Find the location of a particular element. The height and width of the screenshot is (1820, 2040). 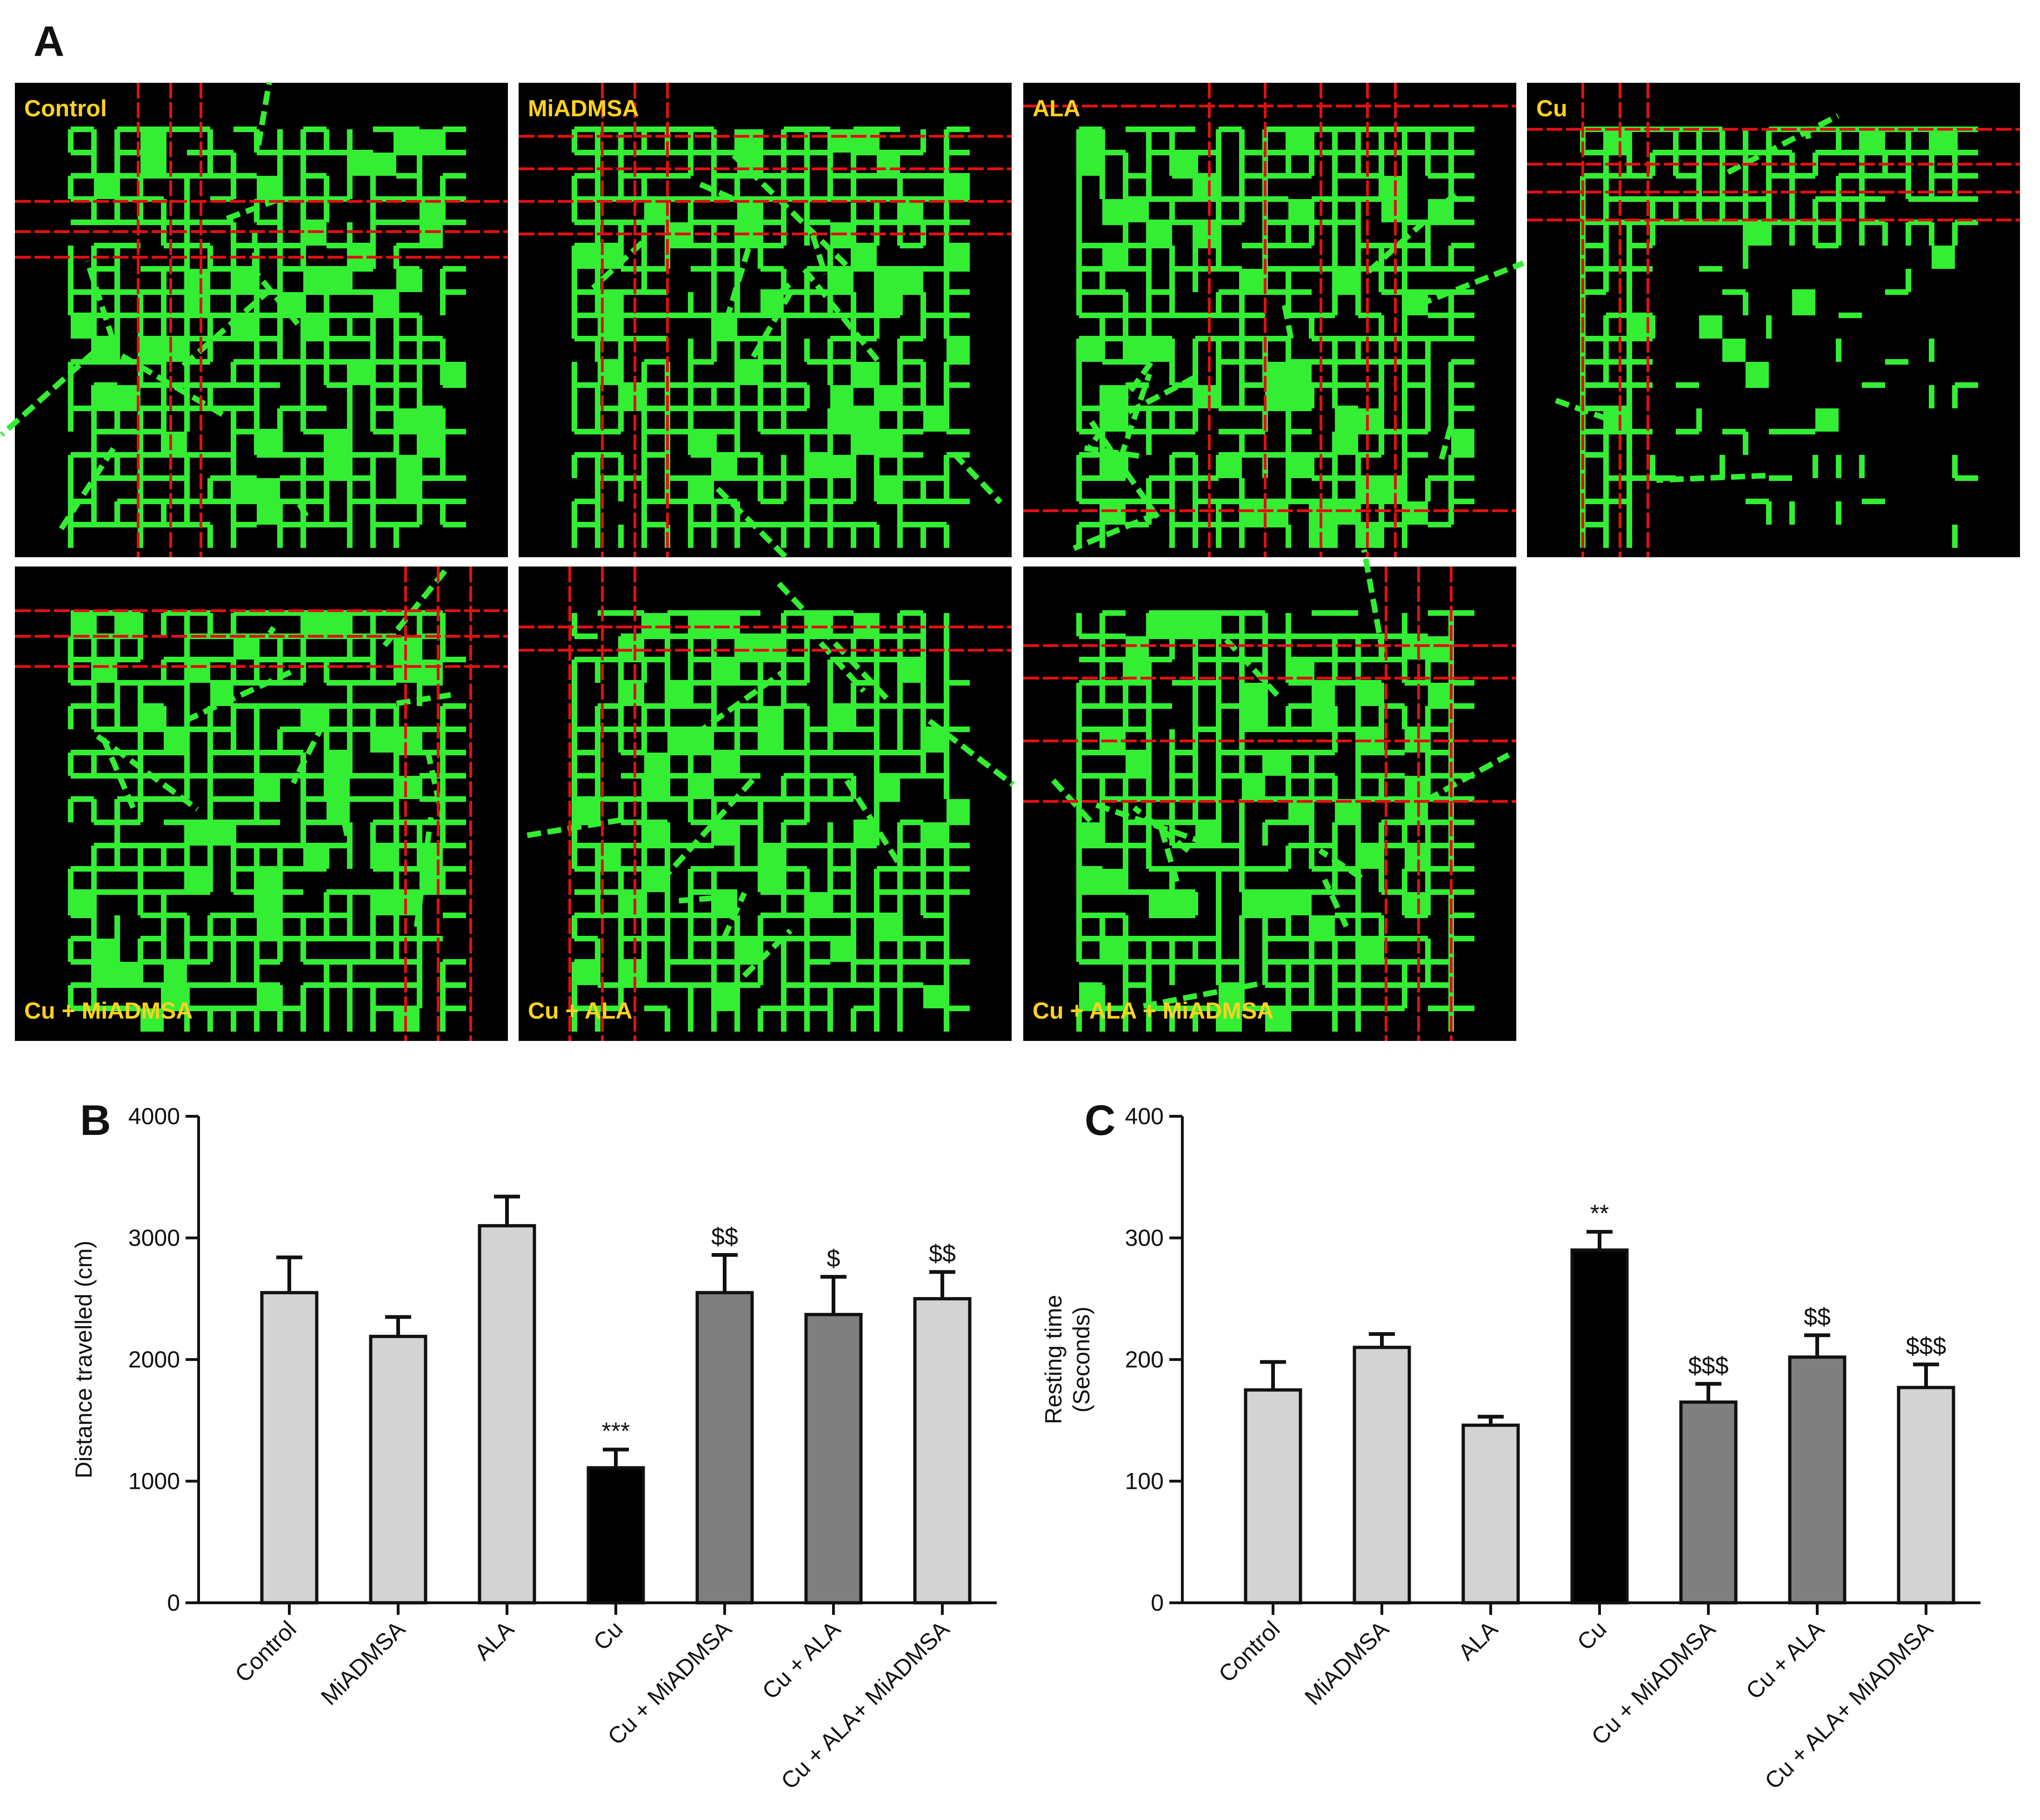

track-label: Cu is located at coordinates (1551, 108).